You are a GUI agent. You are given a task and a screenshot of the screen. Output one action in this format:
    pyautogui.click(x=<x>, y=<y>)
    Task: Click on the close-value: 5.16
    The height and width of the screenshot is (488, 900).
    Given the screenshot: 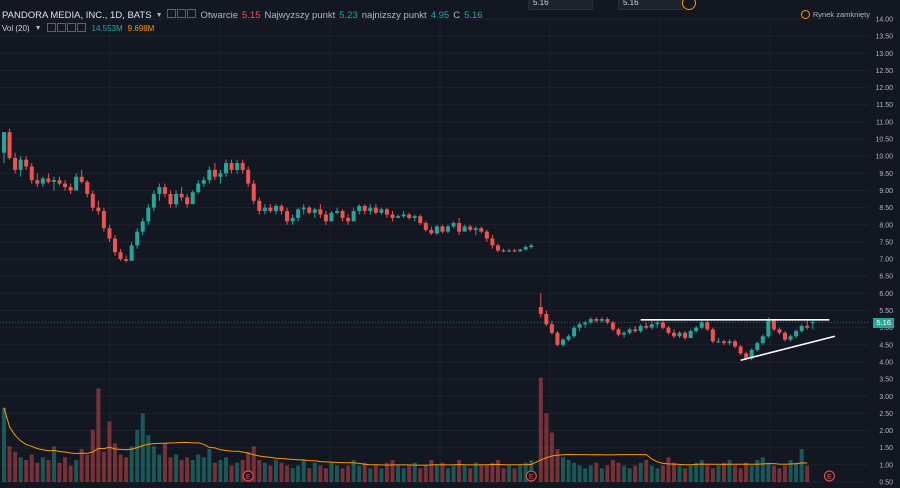 What is the action you would take?
    pyautogui.click(x=473, y=15)
    